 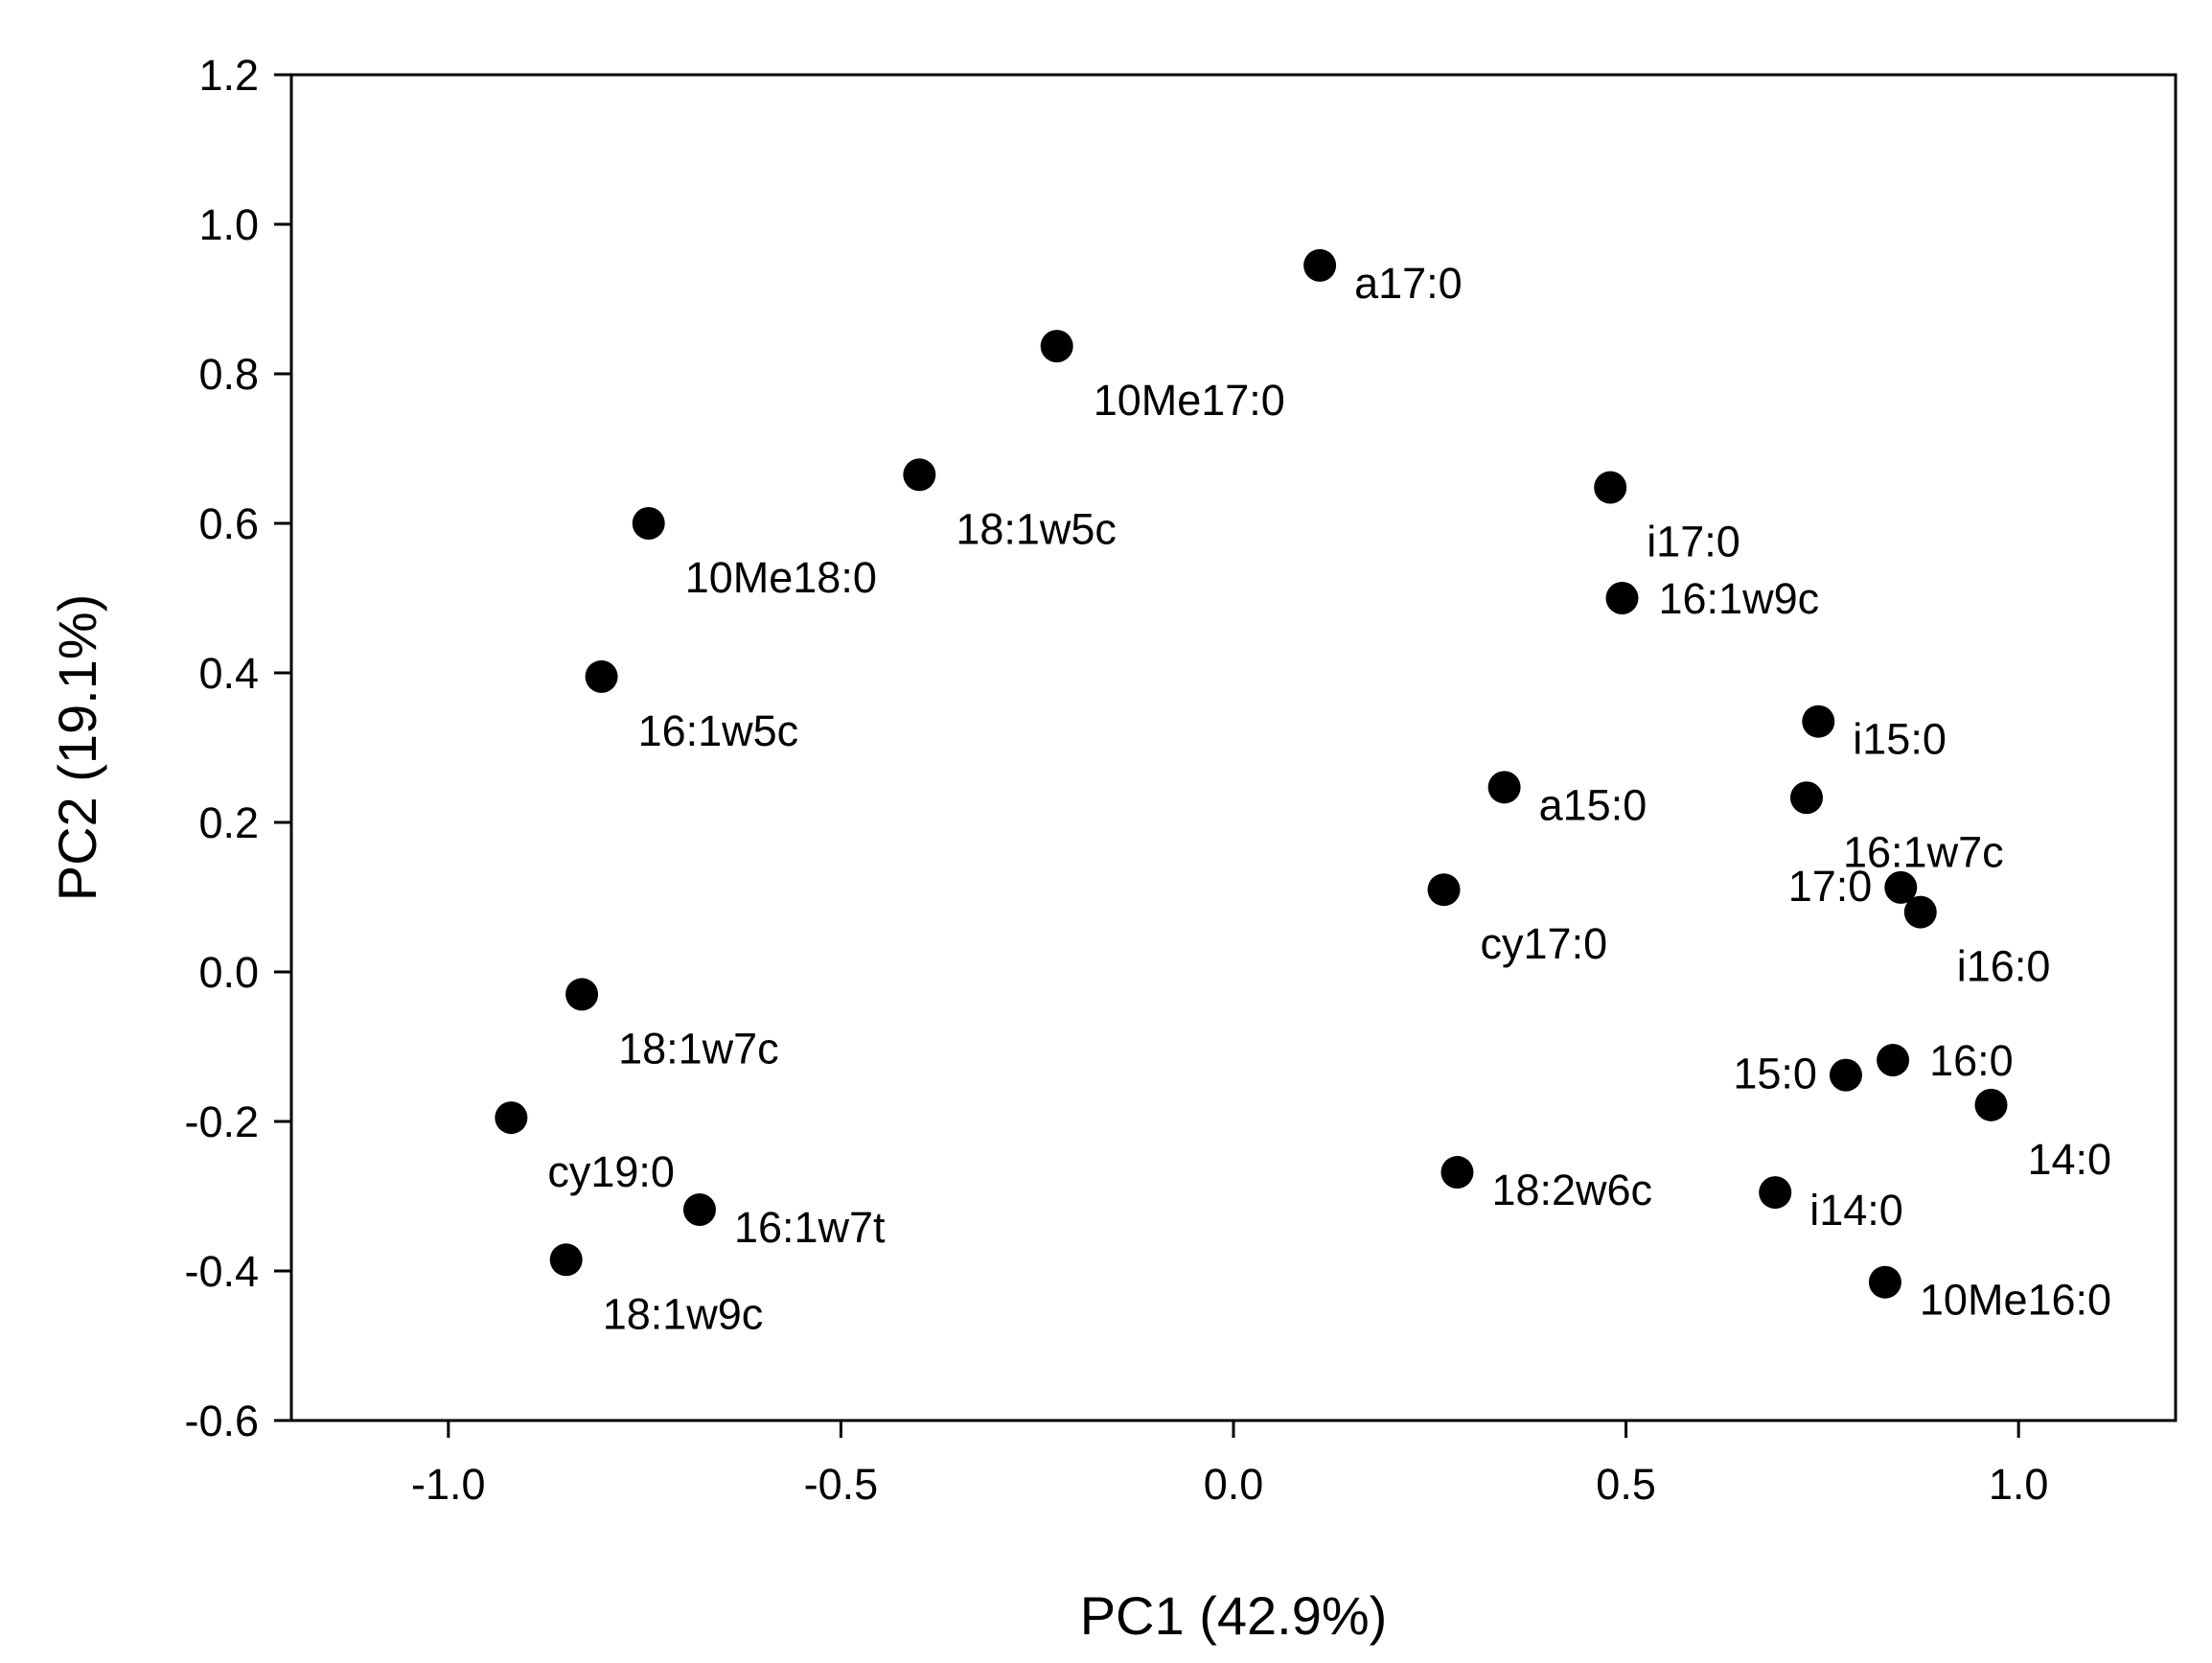 What do you see at coordinates (2069, 1159) in the screenshot?
I see `data-point-label: 14:0` at bounding box center [2069, 1159].